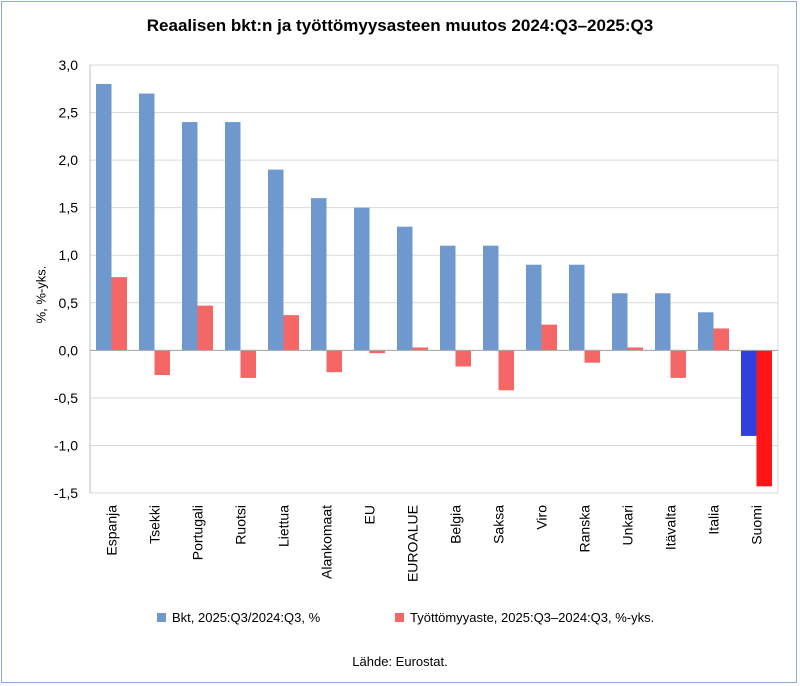 The width and height of the screenshot is (800, 686). I want to click on legend-label-gdp: Bkt, 2025:Q3/2024:Q3, %, so click(246, 617).